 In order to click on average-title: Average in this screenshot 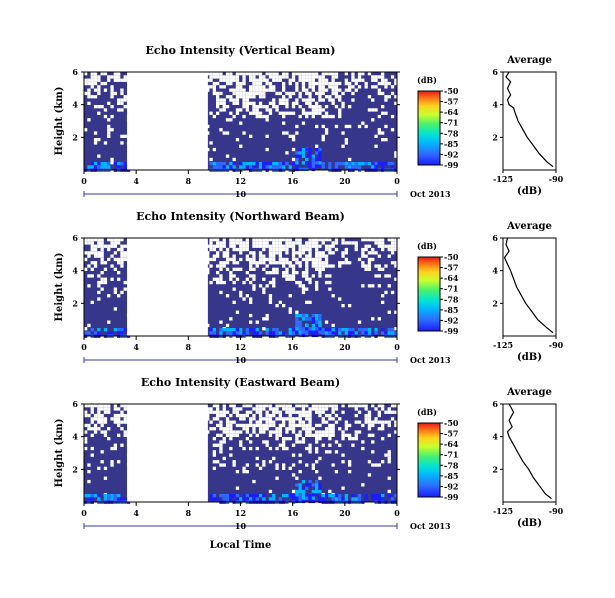, I will do `click(529, 60)`.